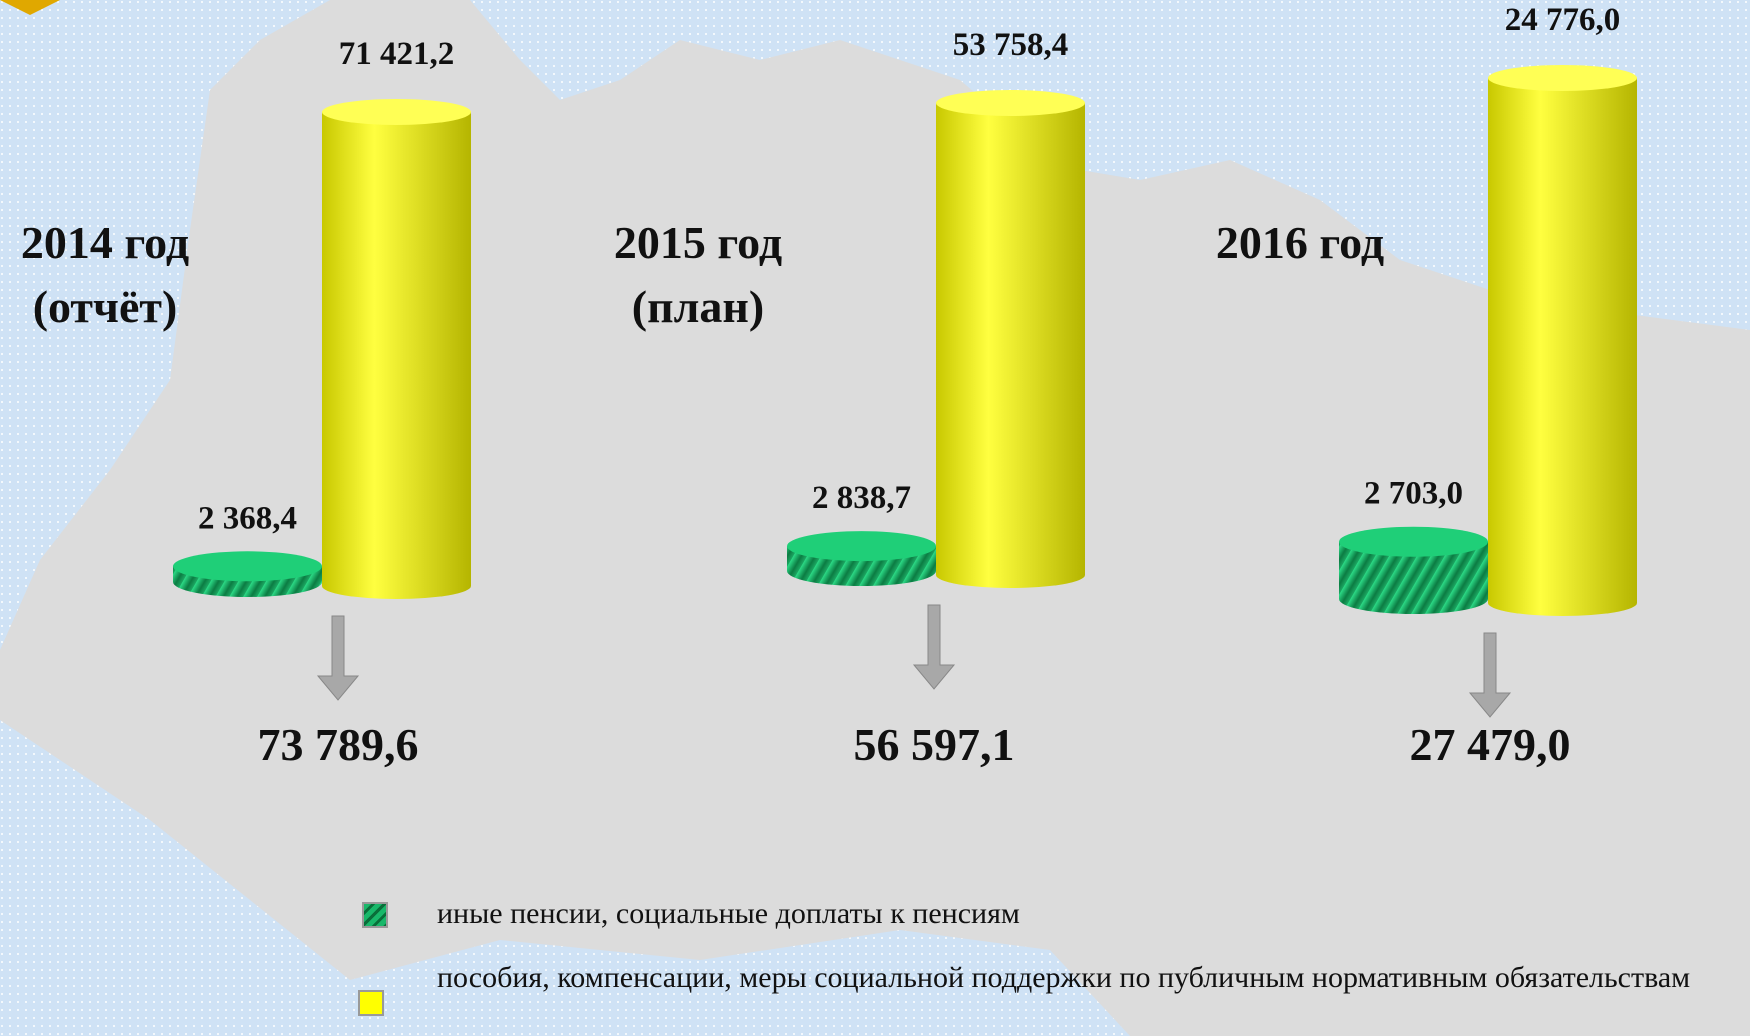 This screenshot has width=1750, height=1036. What do you see at coordinates (1490, 744) in the screenshot?
I see `total-label: 27 479,0` at bounding box center [1490, 744].